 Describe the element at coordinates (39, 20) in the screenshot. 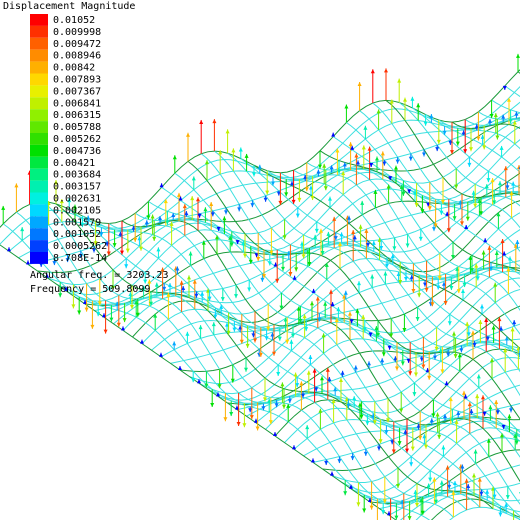

I see `legend-swatch` at that location.